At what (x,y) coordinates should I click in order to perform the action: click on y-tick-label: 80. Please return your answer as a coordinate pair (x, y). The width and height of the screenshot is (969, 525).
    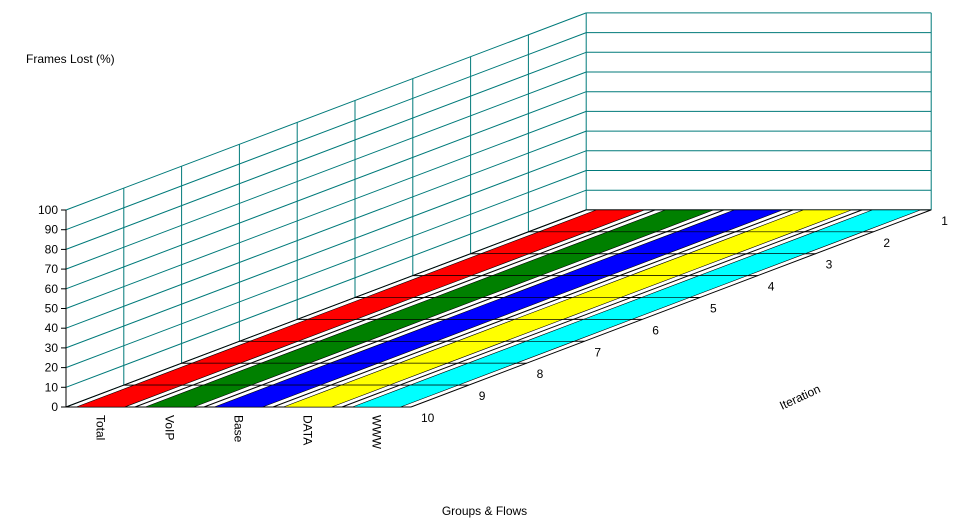
    Looking at the image, I should click on (52, 249).